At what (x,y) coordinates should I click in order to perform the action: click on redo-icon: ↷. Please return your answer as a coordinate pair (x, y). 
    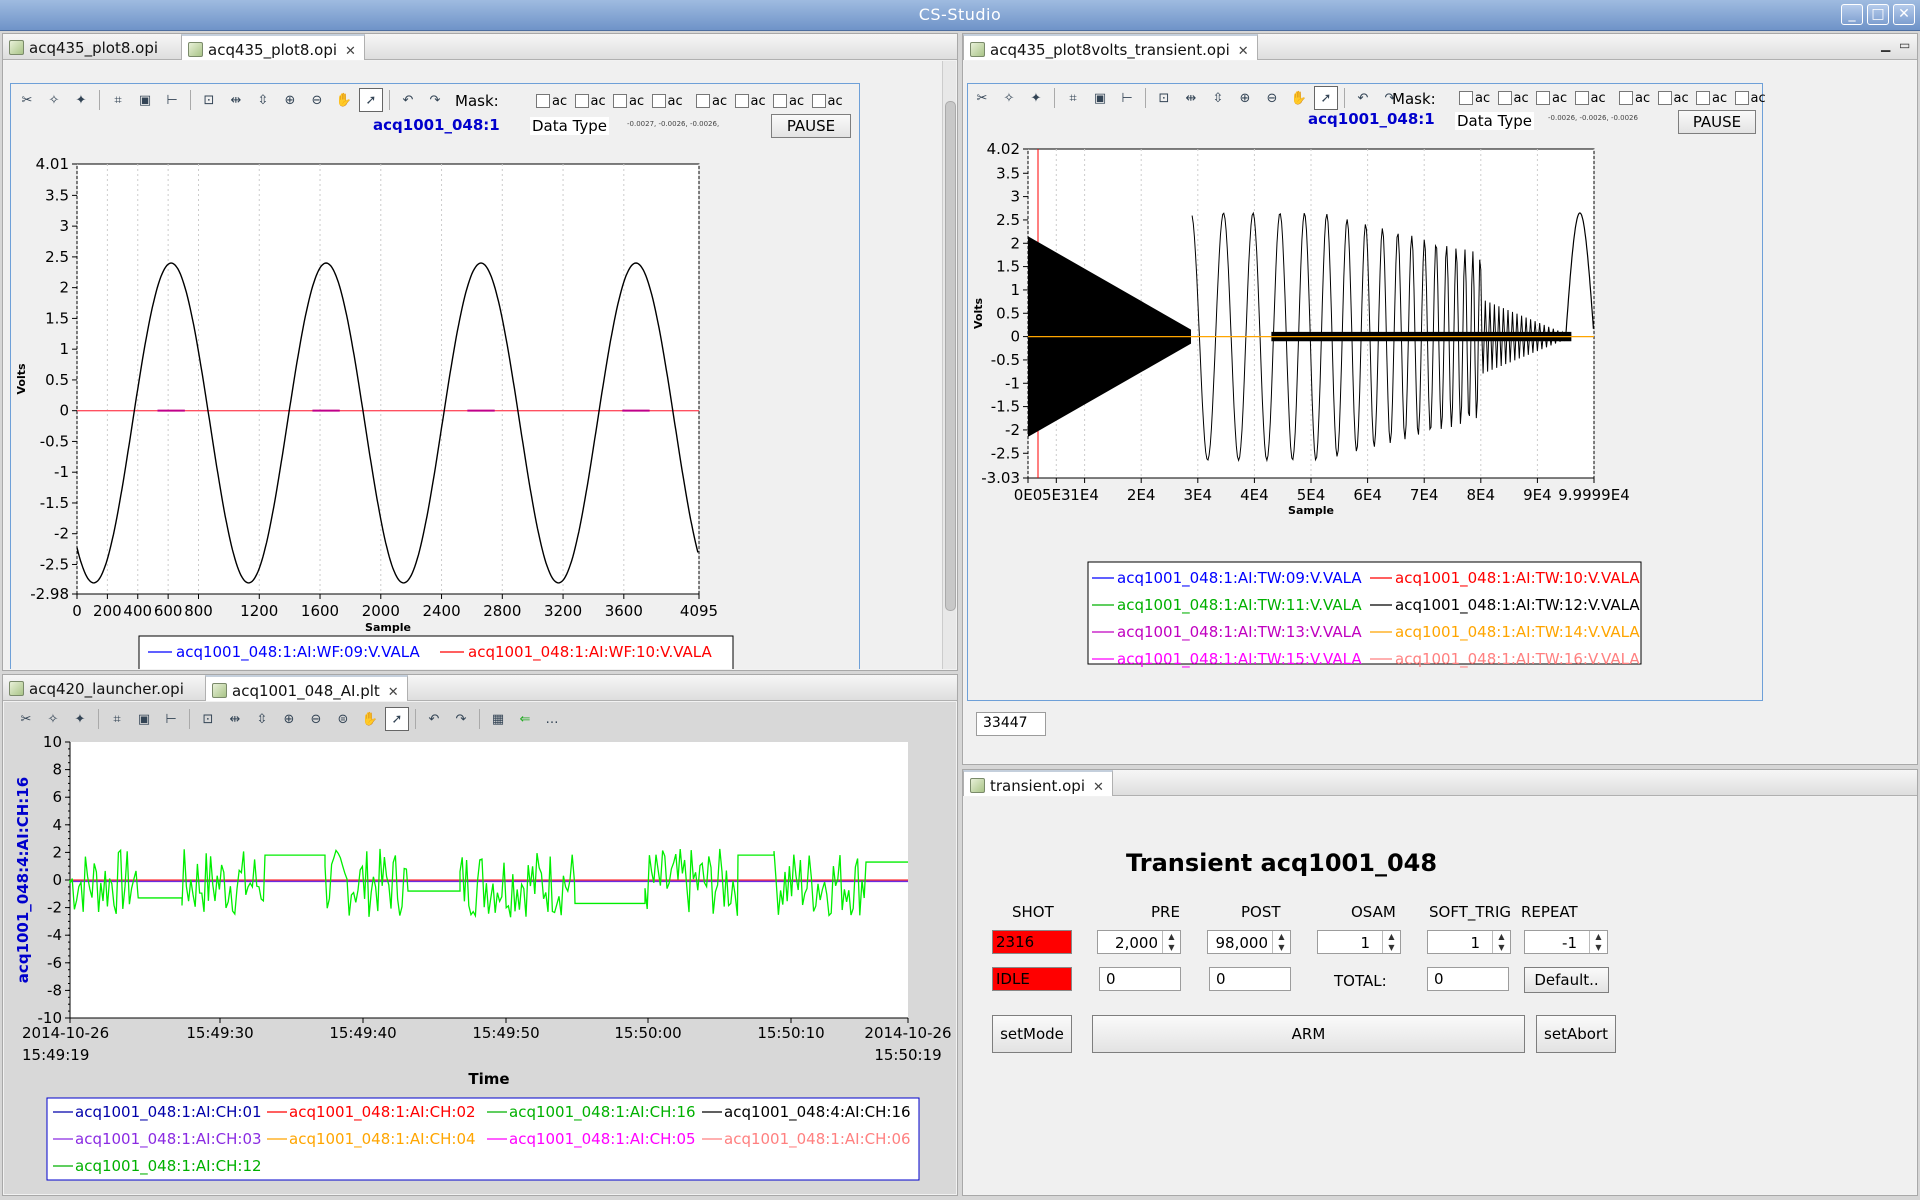
    Looking at the image, I should click on (1390, 98).